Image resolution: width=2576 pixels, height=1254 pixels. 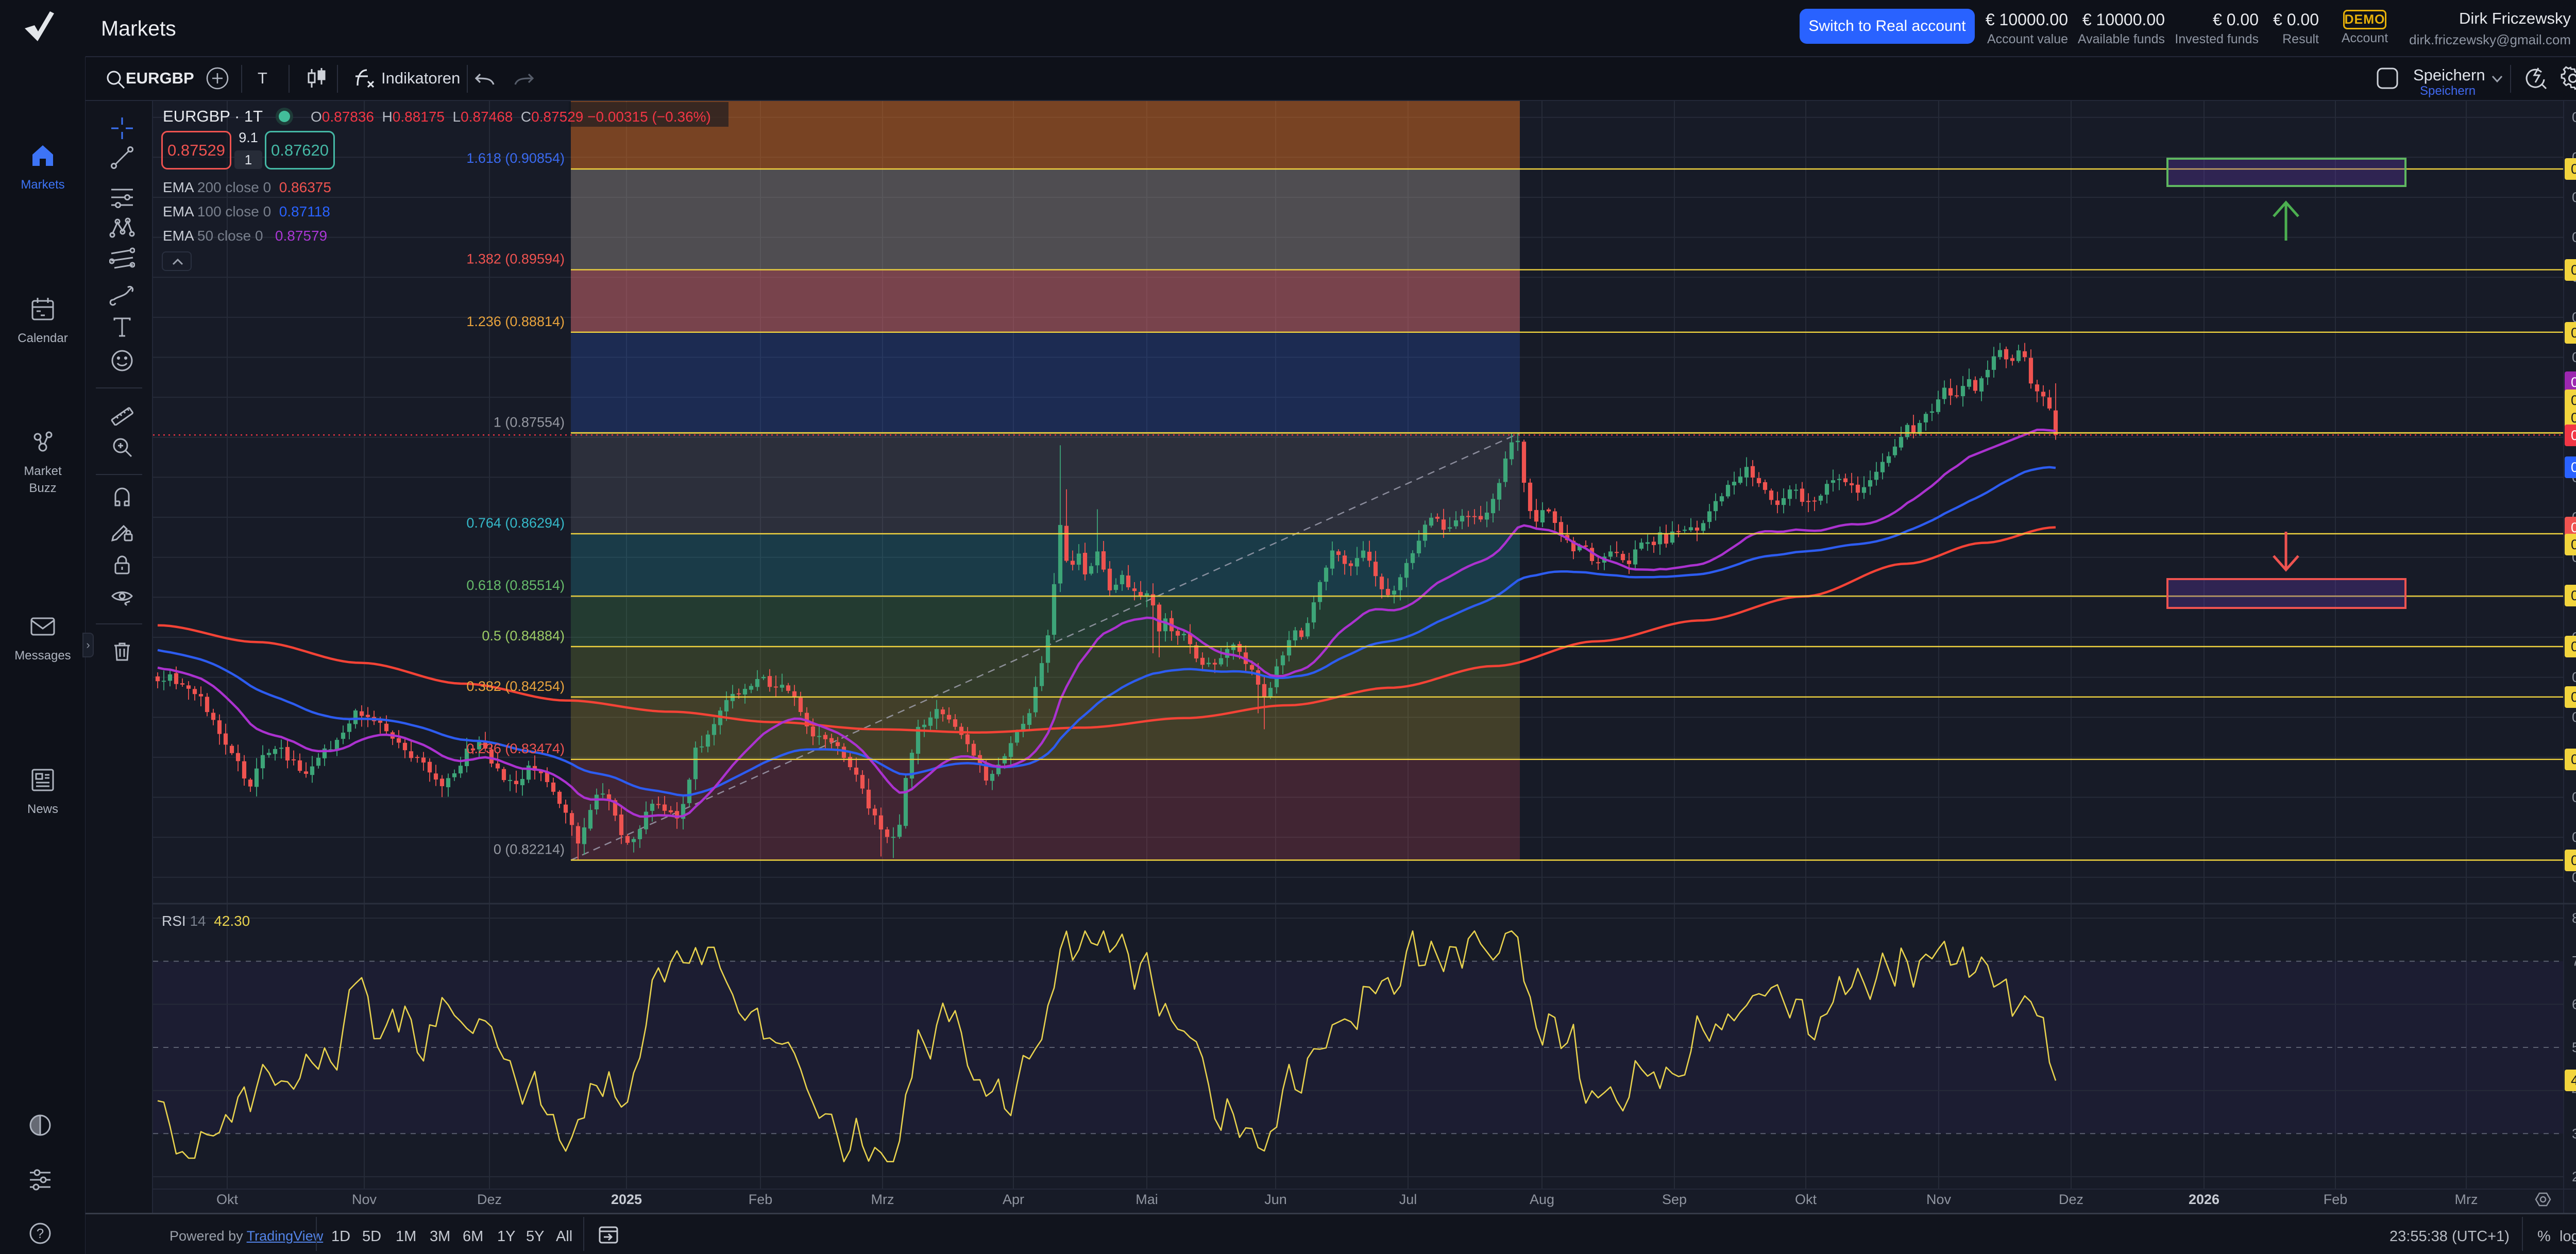 What do you see at coordinates (2573, 646) in the screenshot?
I see `svg-text: 0.84884` at bounding box center [2573, 646].